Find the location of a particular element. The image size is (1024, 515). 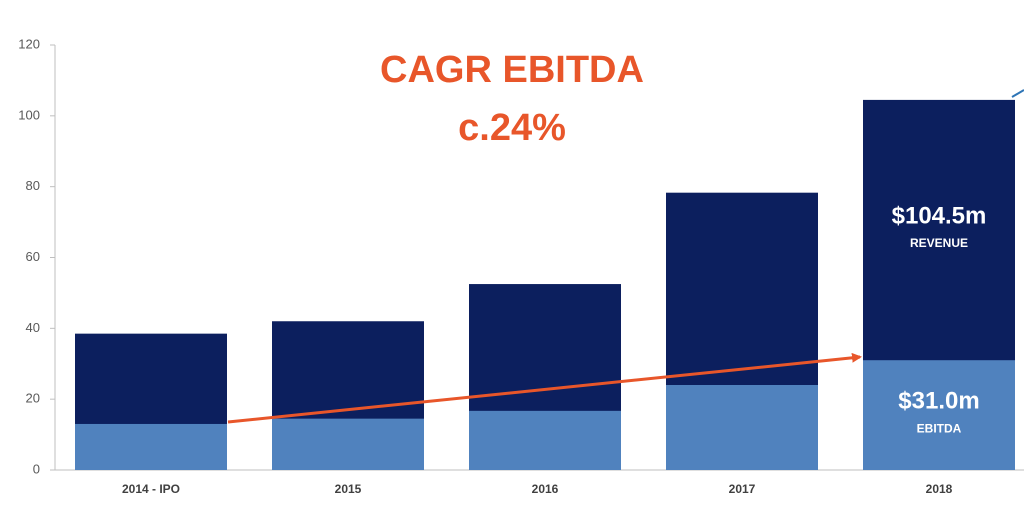

annotation: CAGR EBITDA is located at coordinates (512, 70).